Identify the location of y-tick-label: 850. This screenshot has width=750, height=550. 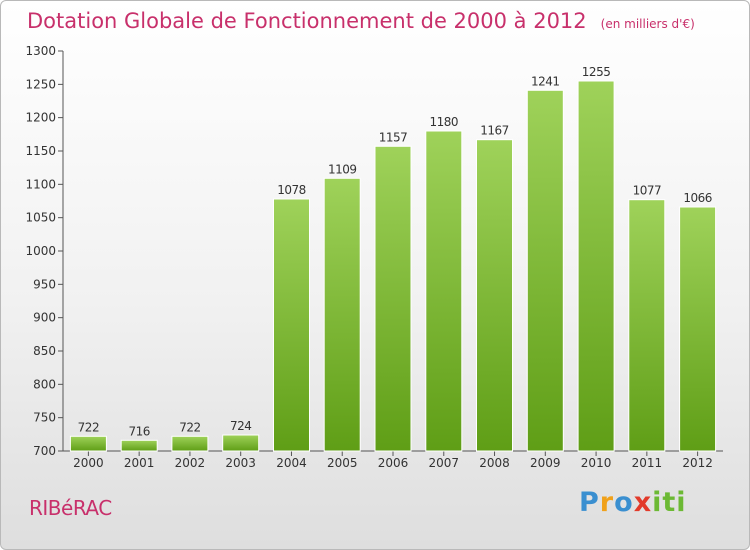
(44, 351).